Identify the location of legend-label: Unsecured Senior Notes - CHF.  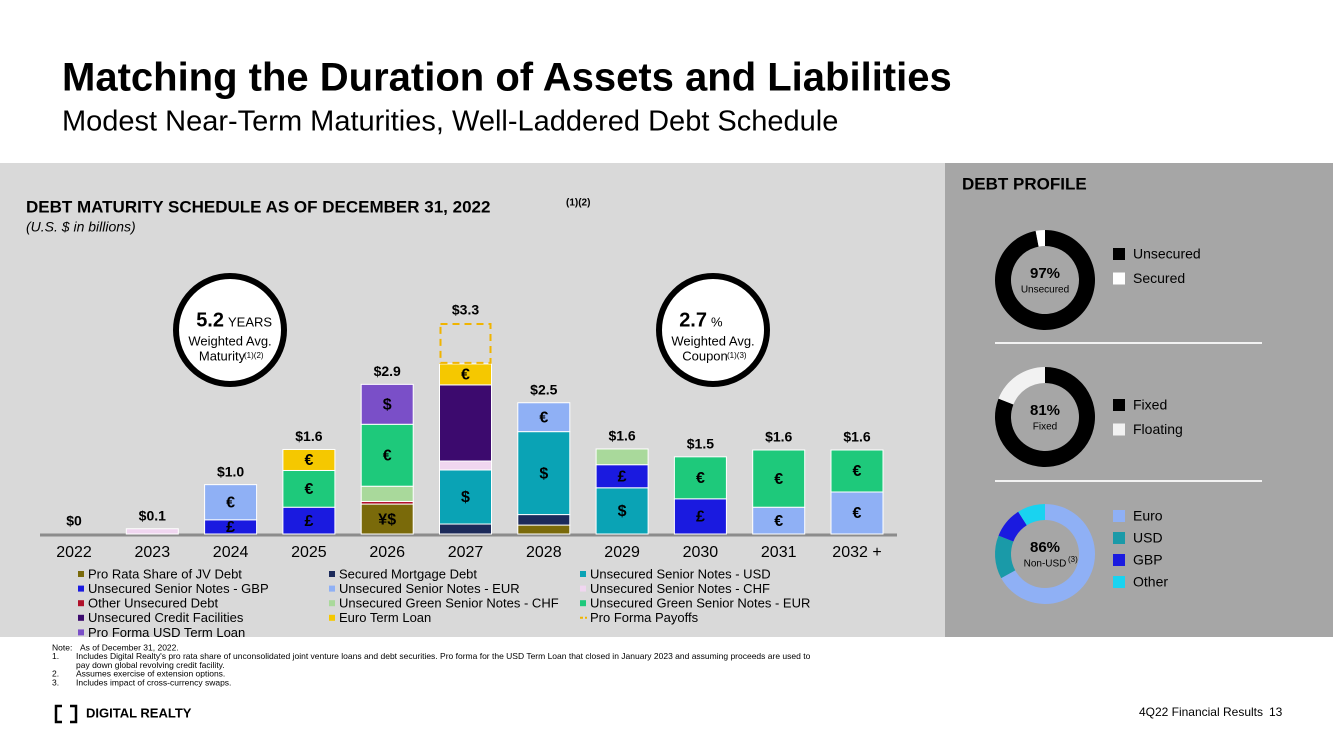
(680, 588).